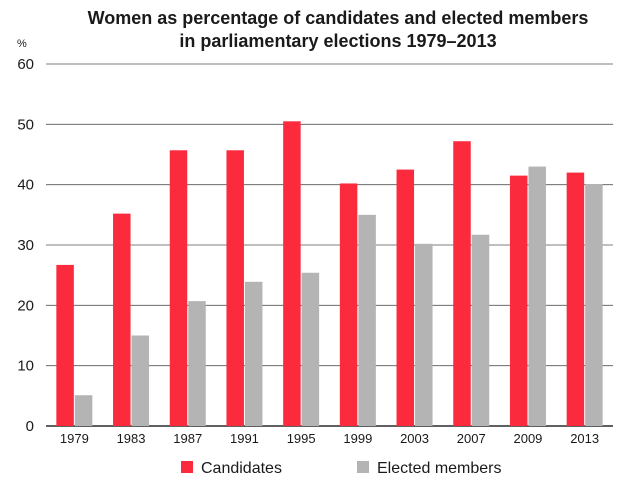  I want to click on legend-label-elected-members: Elected members, so click(439, 468).